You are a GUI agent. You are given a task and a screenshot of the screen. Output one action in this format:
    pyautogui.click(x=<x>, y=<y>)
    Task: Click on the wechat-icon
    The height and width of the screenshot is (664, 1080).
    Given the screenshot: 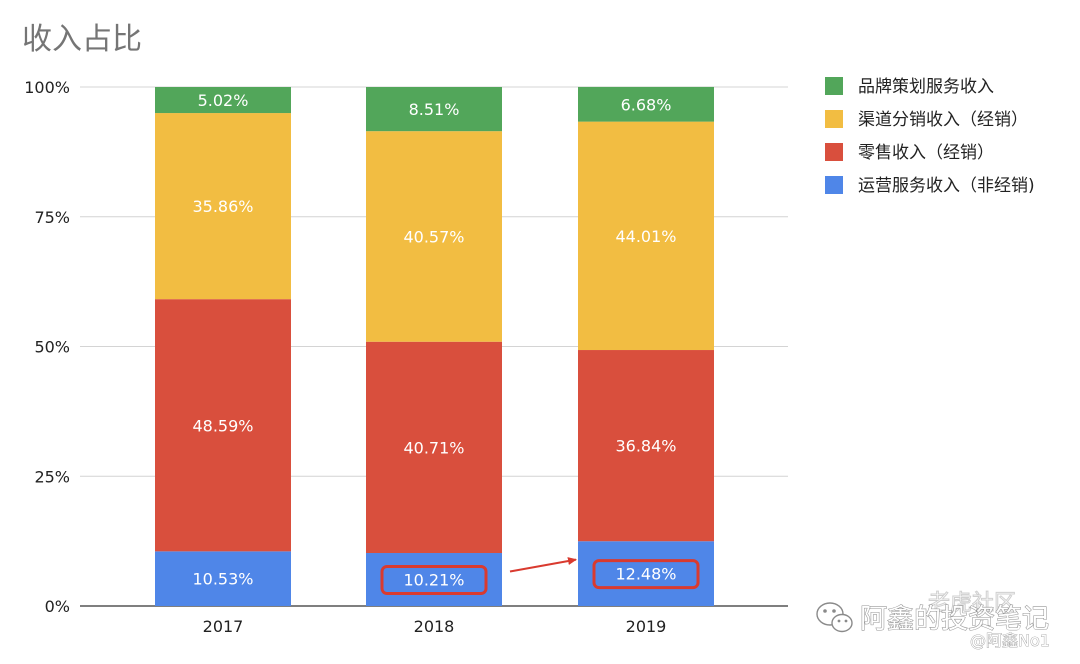 What is the action you would take?
    pyautogui.click(x=834, y=617)
    